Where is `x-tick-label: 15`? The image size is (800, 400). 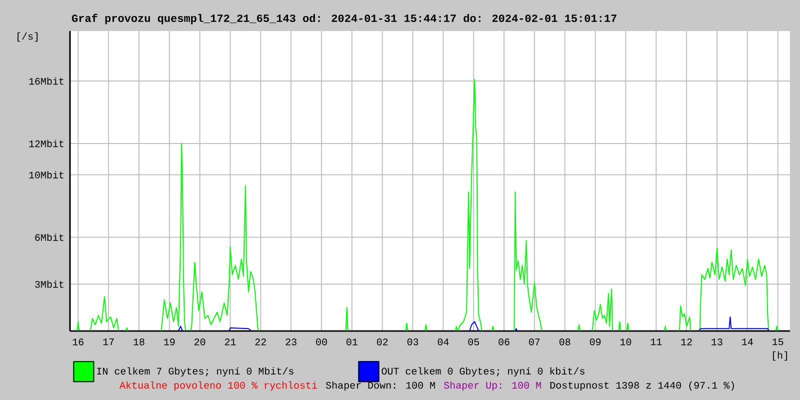 x-tick-label: 15 is located at coordinates (778, 342).